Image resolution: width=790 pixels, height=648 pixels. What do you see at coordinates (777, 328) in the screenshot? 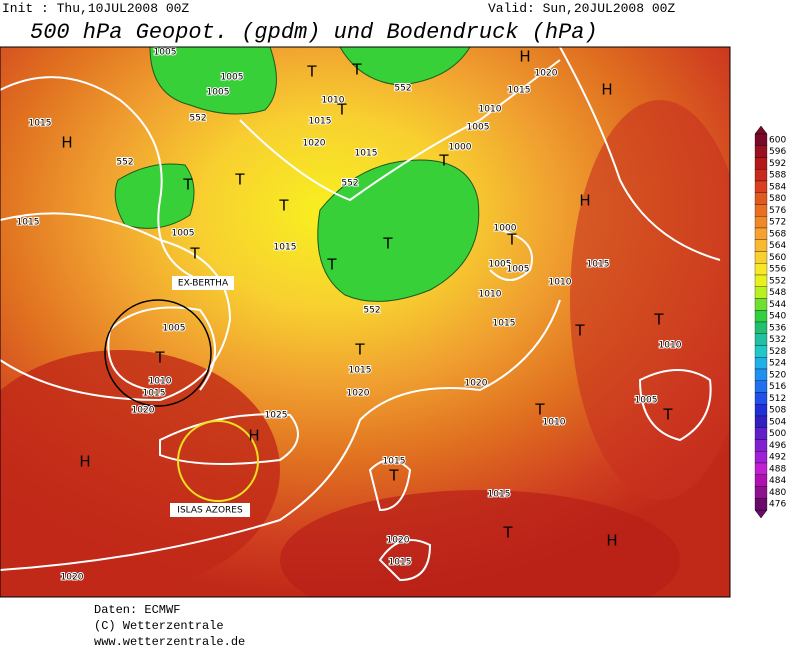
I see `colorbar-tick-label: 536` at bounding box center [777, 328].